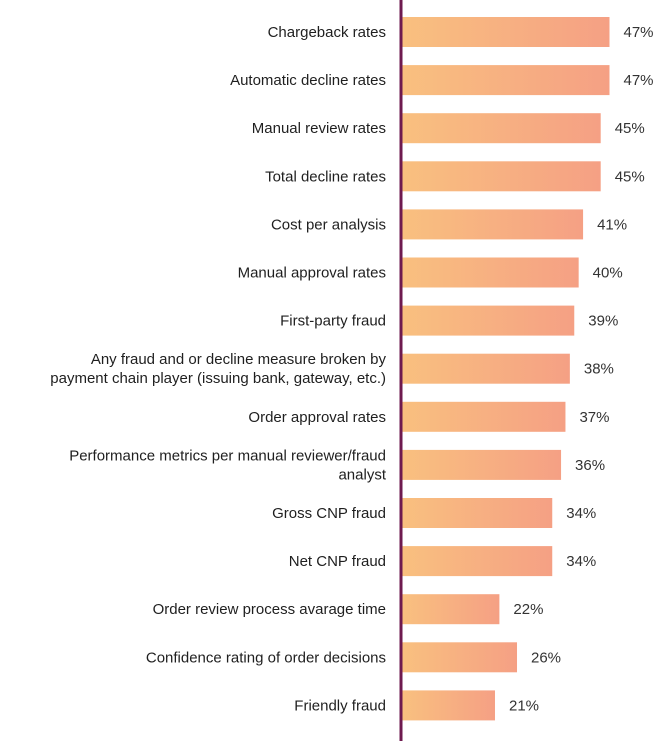 Image resolution: width=661 pixels, height=741 pixels. I want to click on category-label: Automatic decline rates, so click(308, 80).